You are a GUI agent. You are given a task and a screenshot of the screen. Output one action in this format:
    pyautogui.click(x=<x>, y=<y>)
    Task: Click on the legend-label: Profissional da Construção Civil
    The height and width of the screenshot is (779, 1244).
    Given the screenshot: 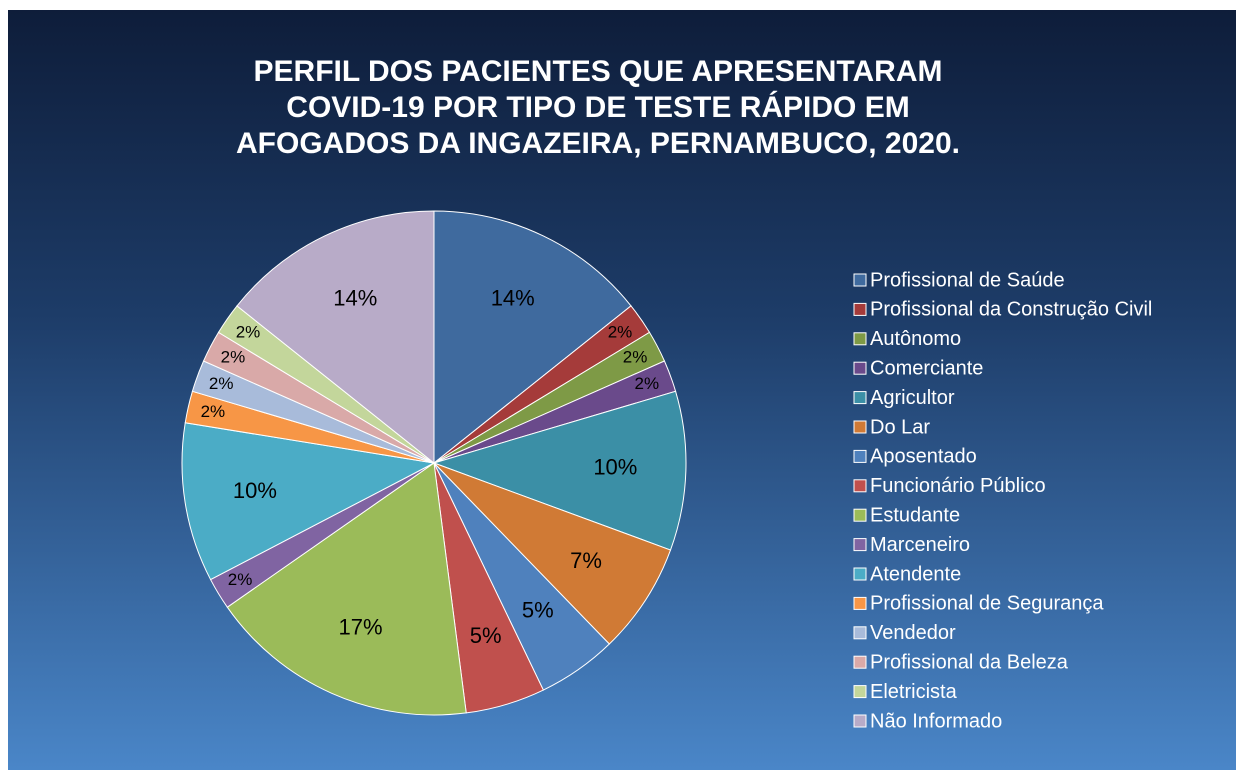 What is the action you would take?
    pyautogui.click(x=1011, y=310)
    